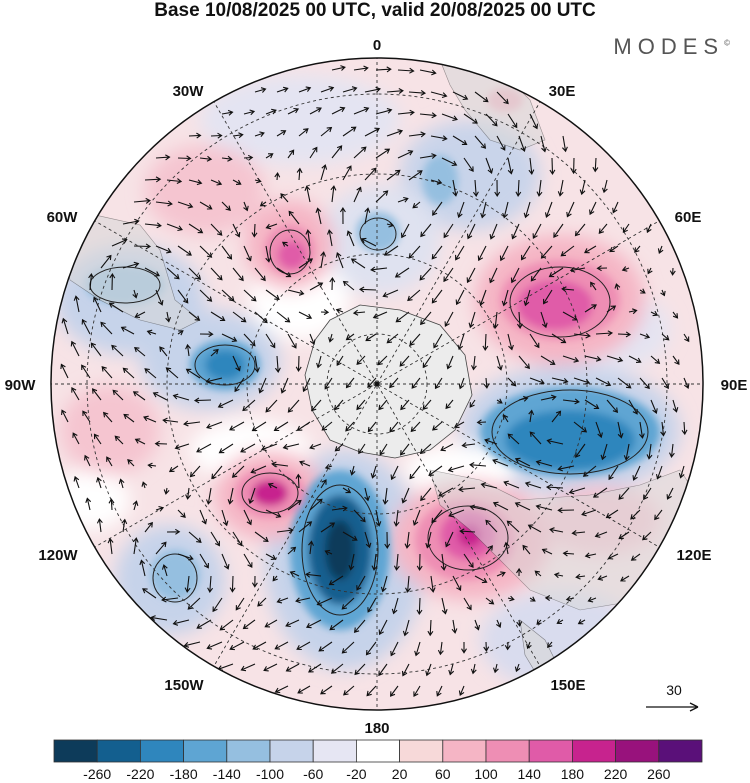 This screenshot has height=783, width=750. What do you see at coordinates (140, 774) in the screenshot?
I see `colorbar-tick-label: -220` at bounding box center [140, 774].